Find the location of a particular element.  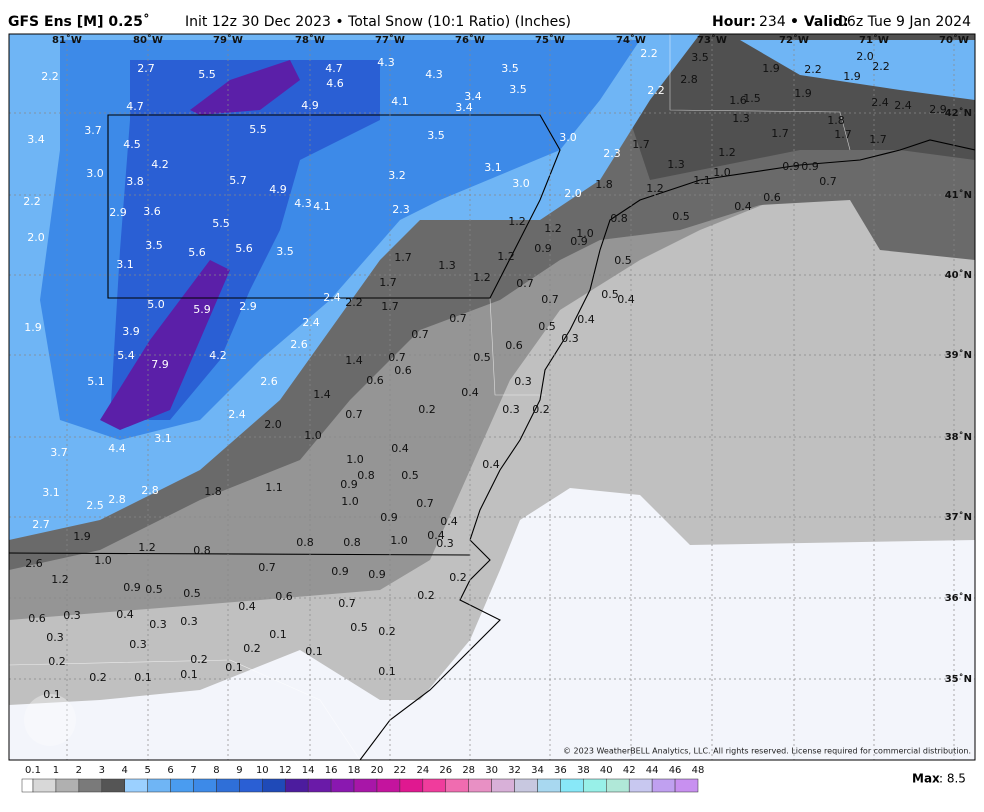

snow-amount: 2.7 is located at coordinates (41, 524).